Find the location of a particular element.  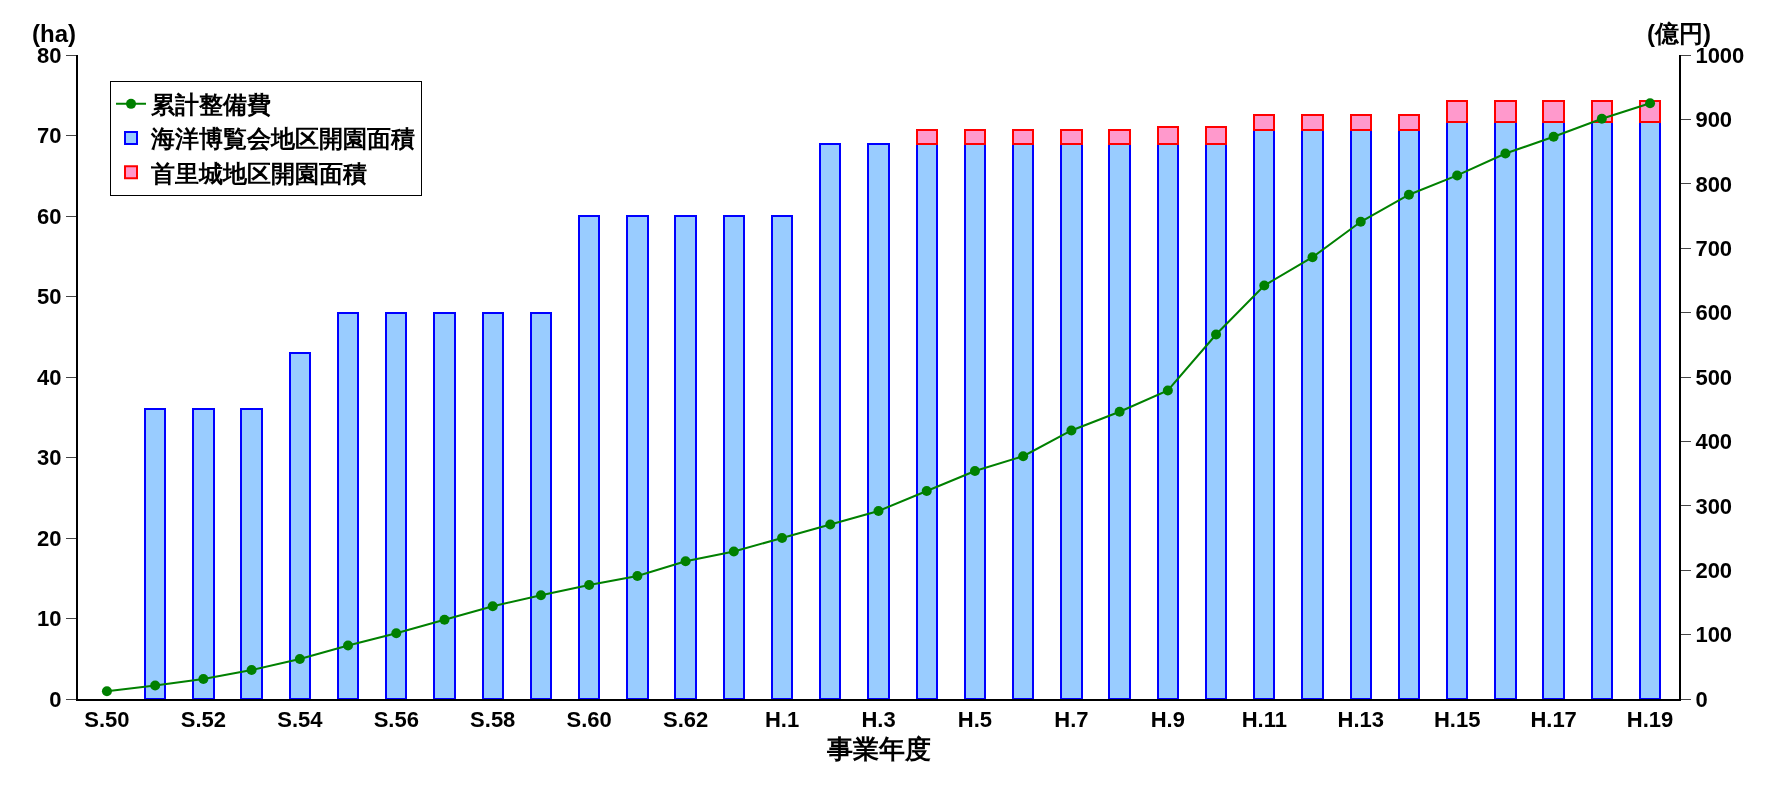

x-tick-label: S.50 is located at coordinates (107, 720).